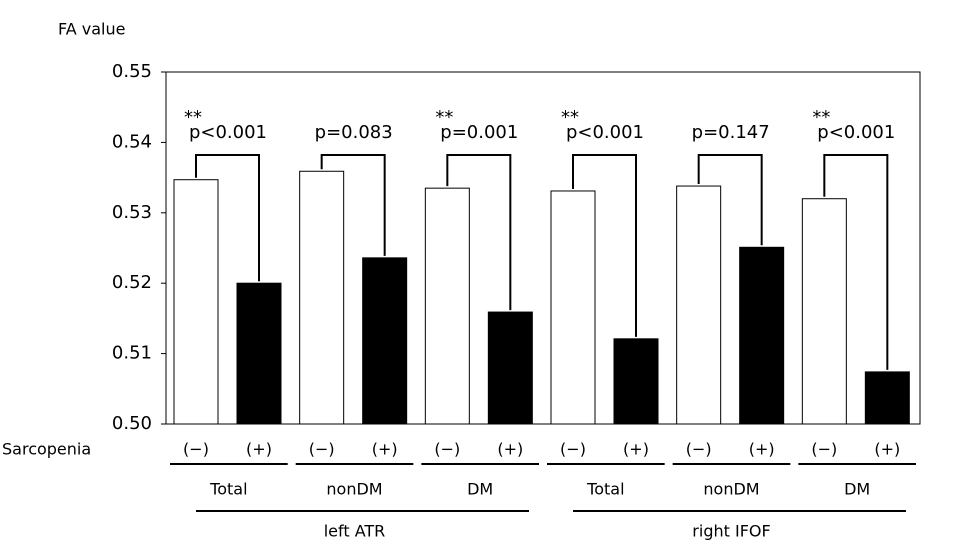 This screenshot has width=968, height=555. What do you see at coordinates (46, 449) in the screenshot?
I see `row-label: Sarcopenia` at bounding box center [46, 449].